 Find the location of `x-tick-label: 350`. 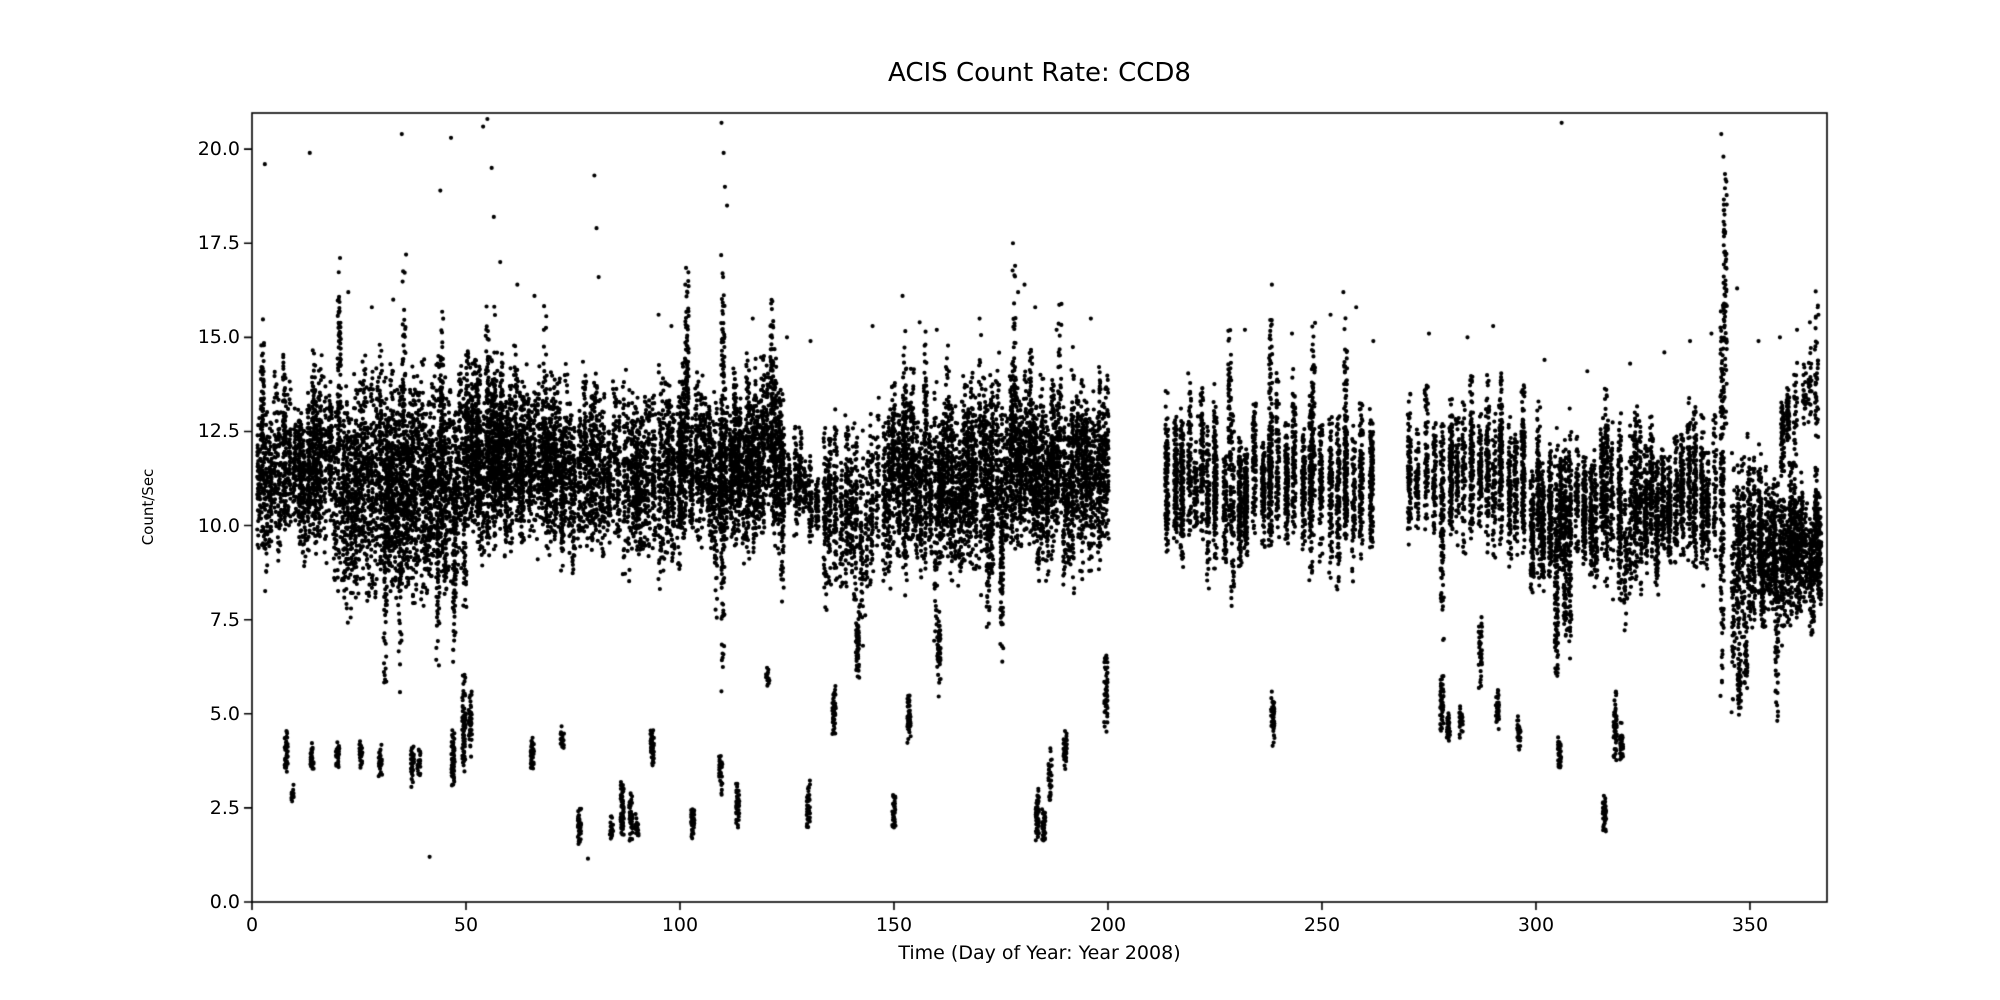

x-tick-label: 350 is located at coordinates (1750, 925).